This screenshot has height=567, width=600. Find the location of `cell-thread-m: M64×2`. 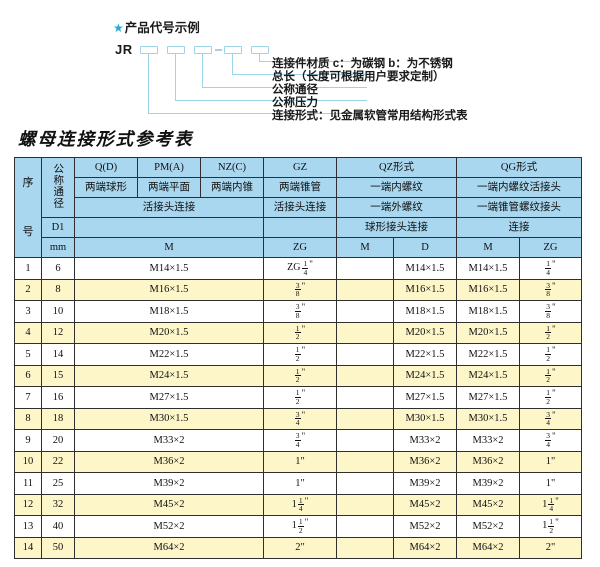

cell-thread-m: M64×2 is located at coordinates (169, 547).